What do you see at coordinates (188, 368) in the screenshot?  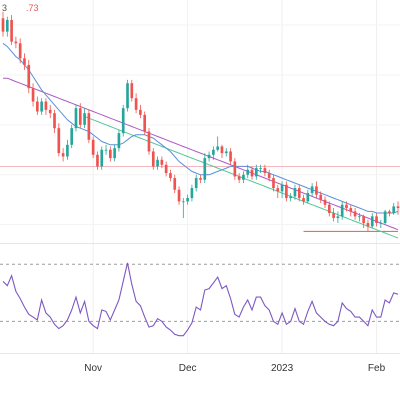 I see `x-tick-label: Dec` at bounding box center [188, 368].